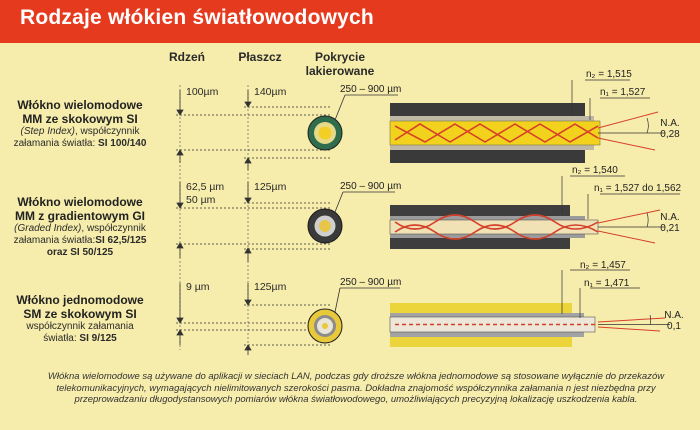  I want to click on fiber-3-desc-line1: współczynnik załamania, so click(80, 326).